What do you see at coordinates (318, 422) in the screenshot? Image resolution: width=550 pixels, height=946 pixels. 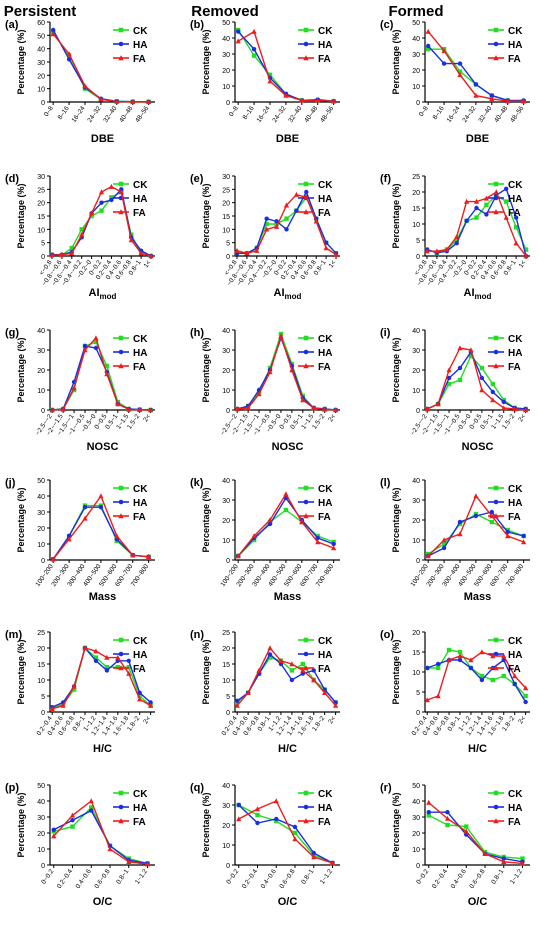 I see `x-tick-label: 1.5~2` at bounding box center [318, 422].